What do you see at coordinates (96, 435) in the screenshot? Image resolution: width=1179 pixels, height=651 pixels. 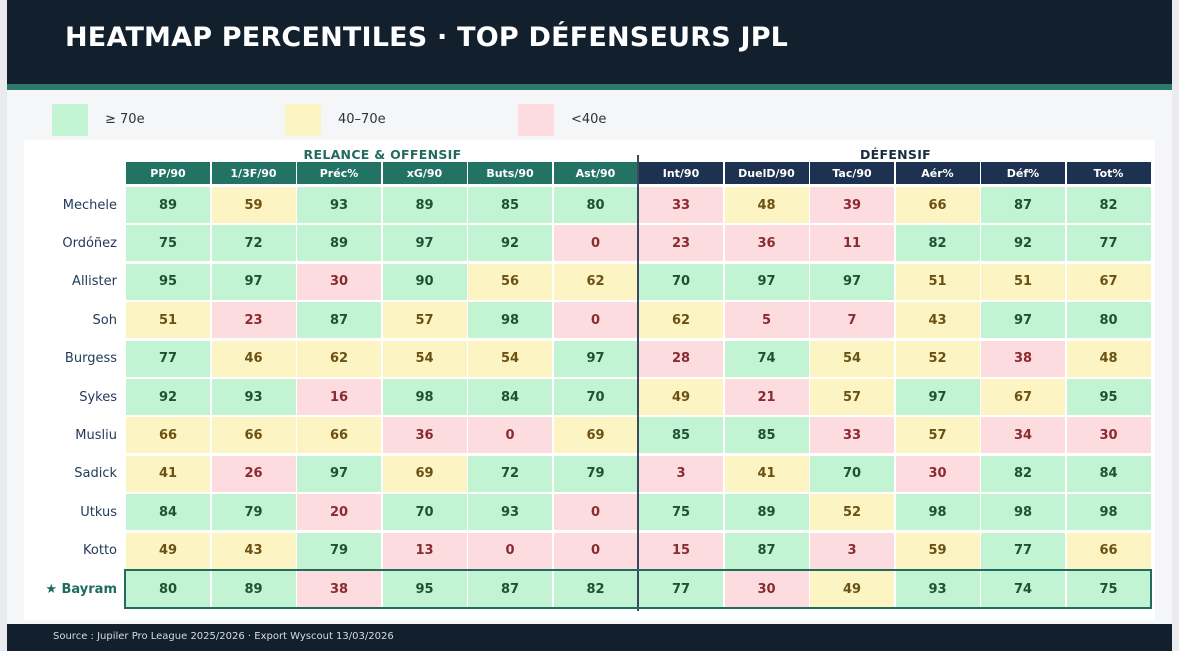 I see `row-label-musliu: Musliu` at bounding box center [96, 435].